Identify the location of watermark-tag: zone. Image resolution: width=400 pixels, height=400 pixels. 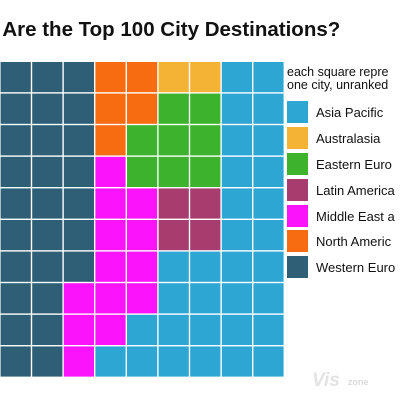
(358, 382).